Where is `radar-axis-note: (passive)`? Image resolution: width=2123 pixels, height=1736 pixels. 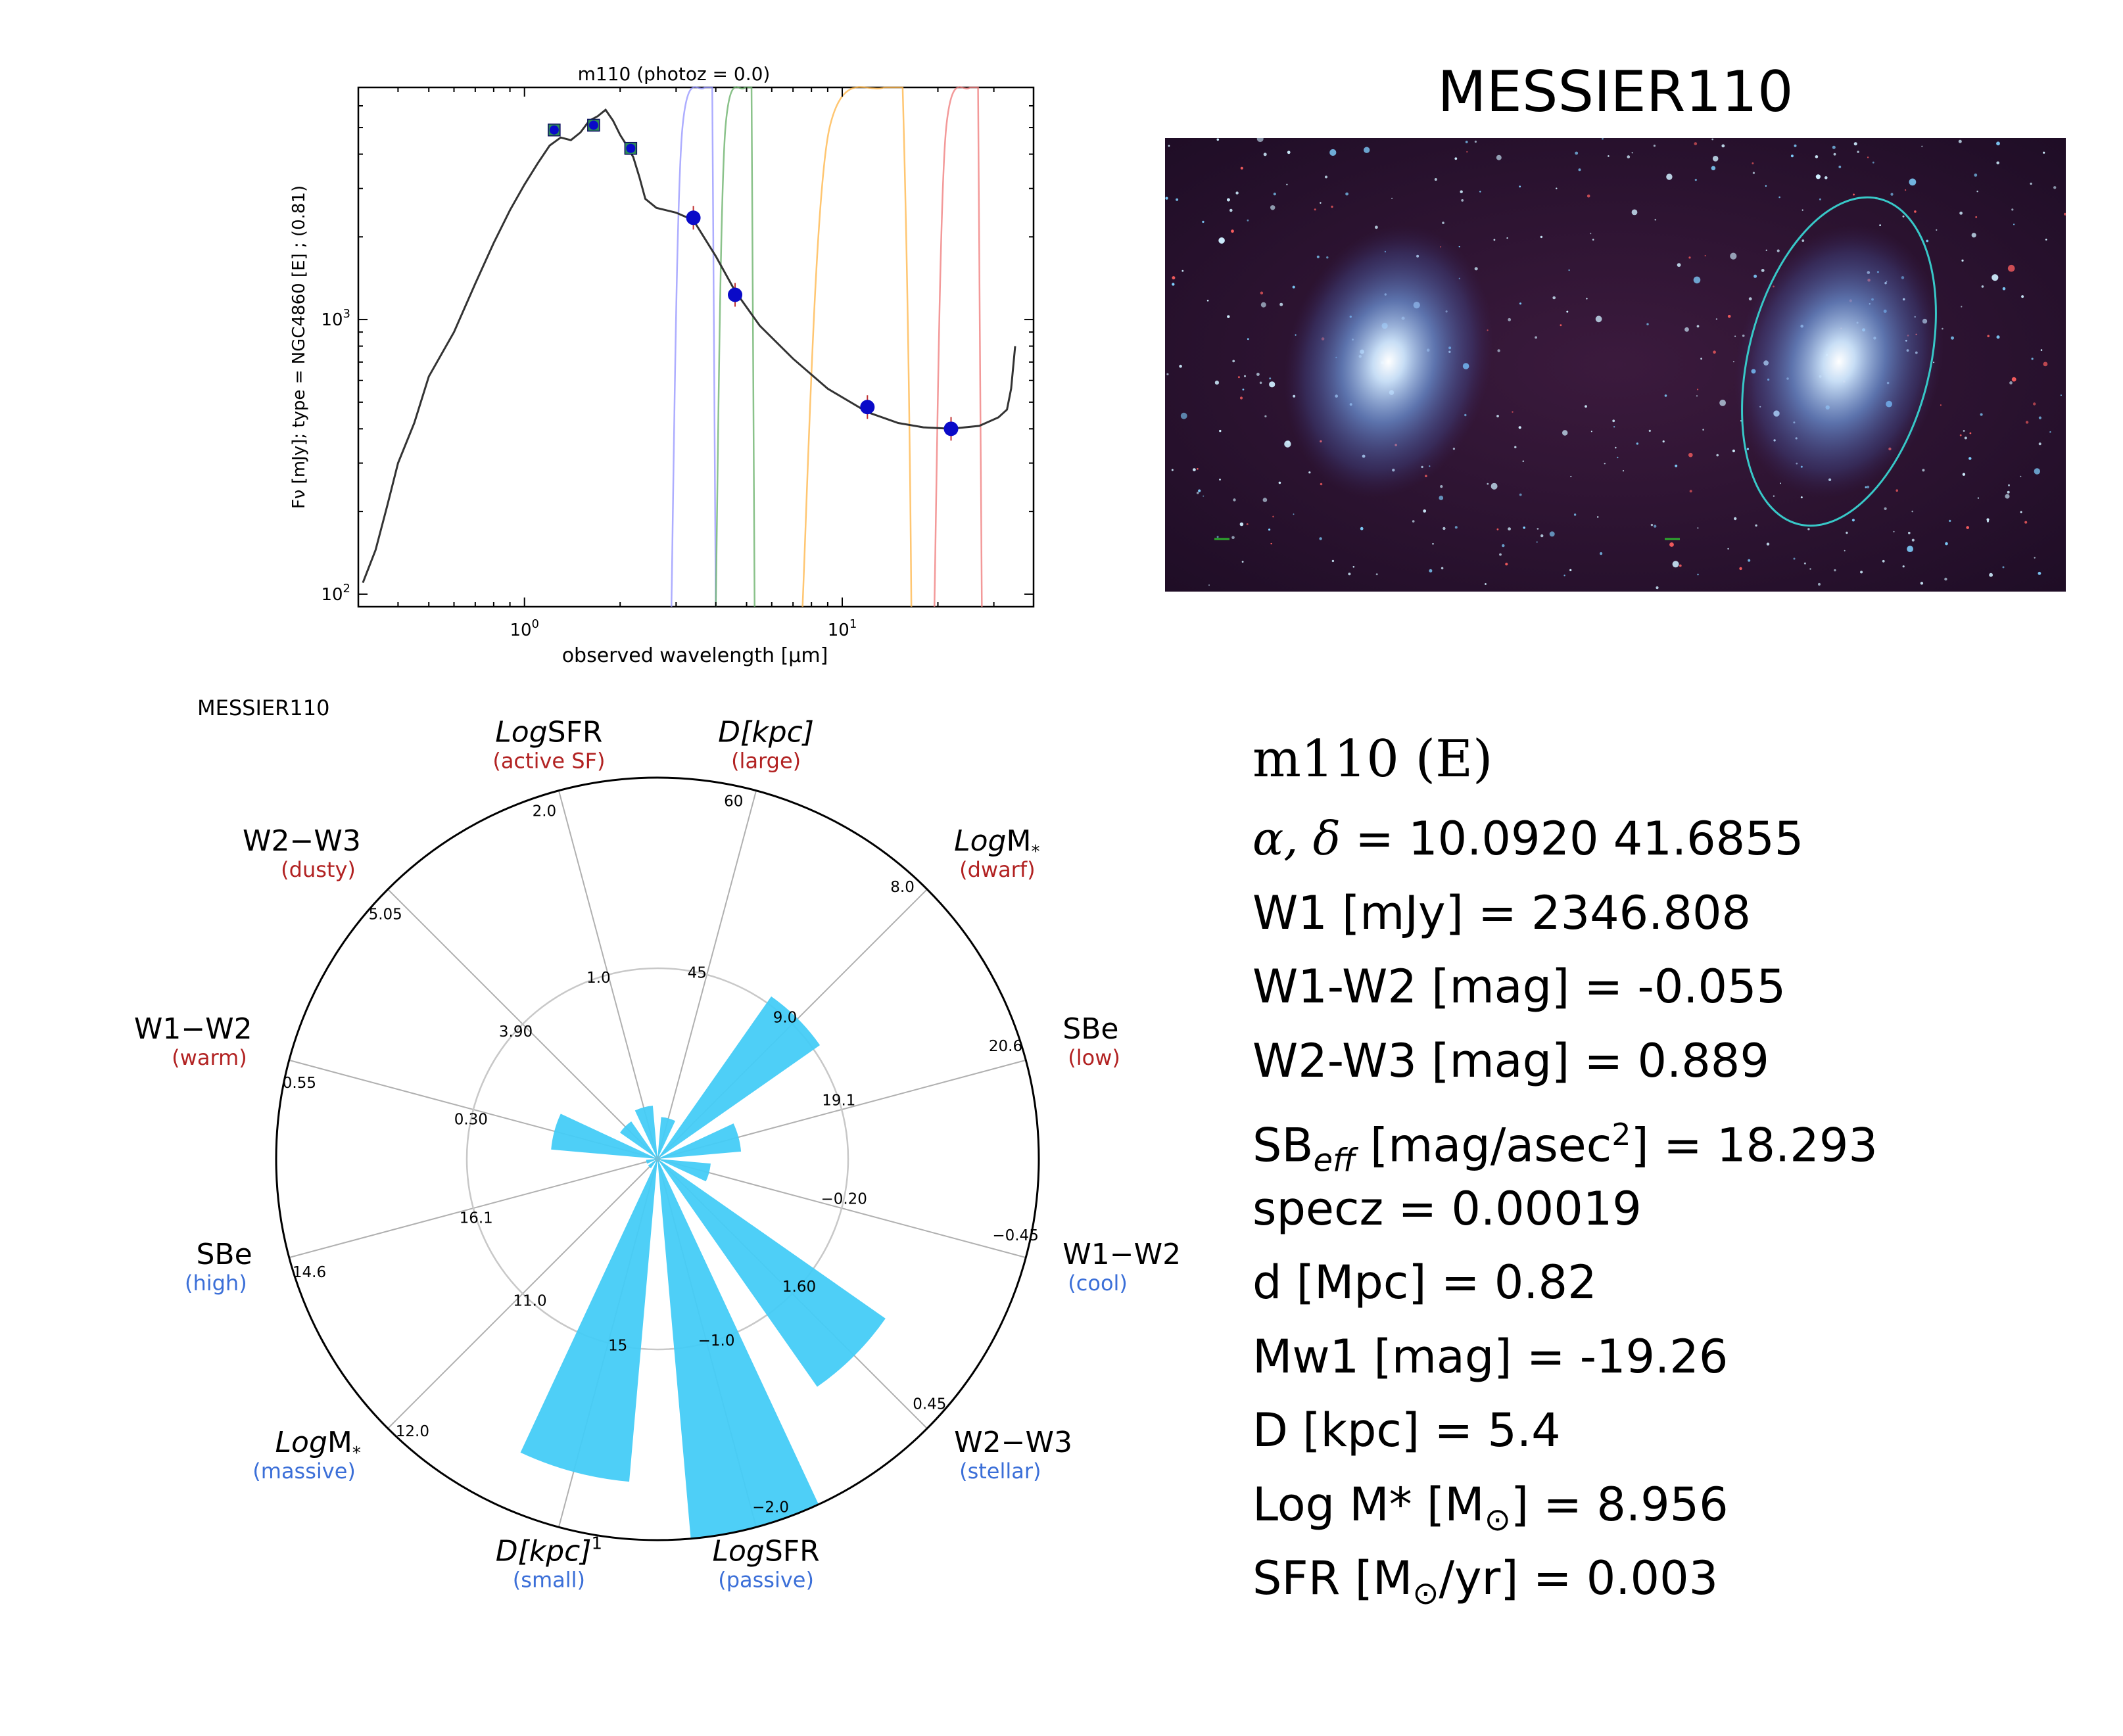
radar-axis-note: (passive) is located at coordinates (766, 1580).